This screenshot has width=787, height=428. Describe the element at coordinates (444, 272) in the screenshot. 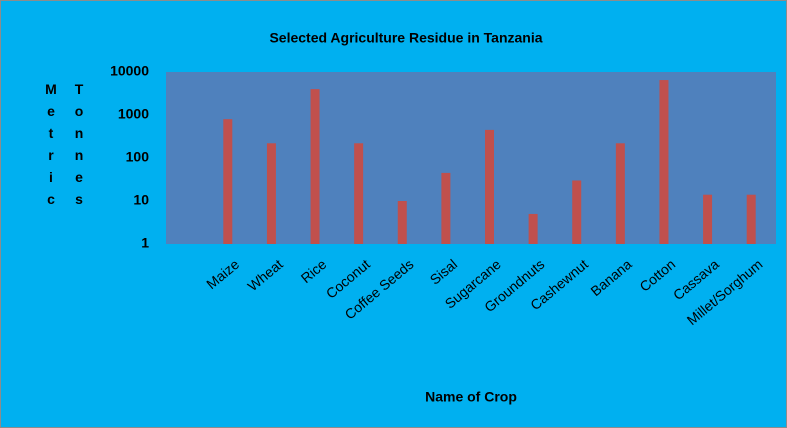

I see `x-tick-label: Sisal` at that location.